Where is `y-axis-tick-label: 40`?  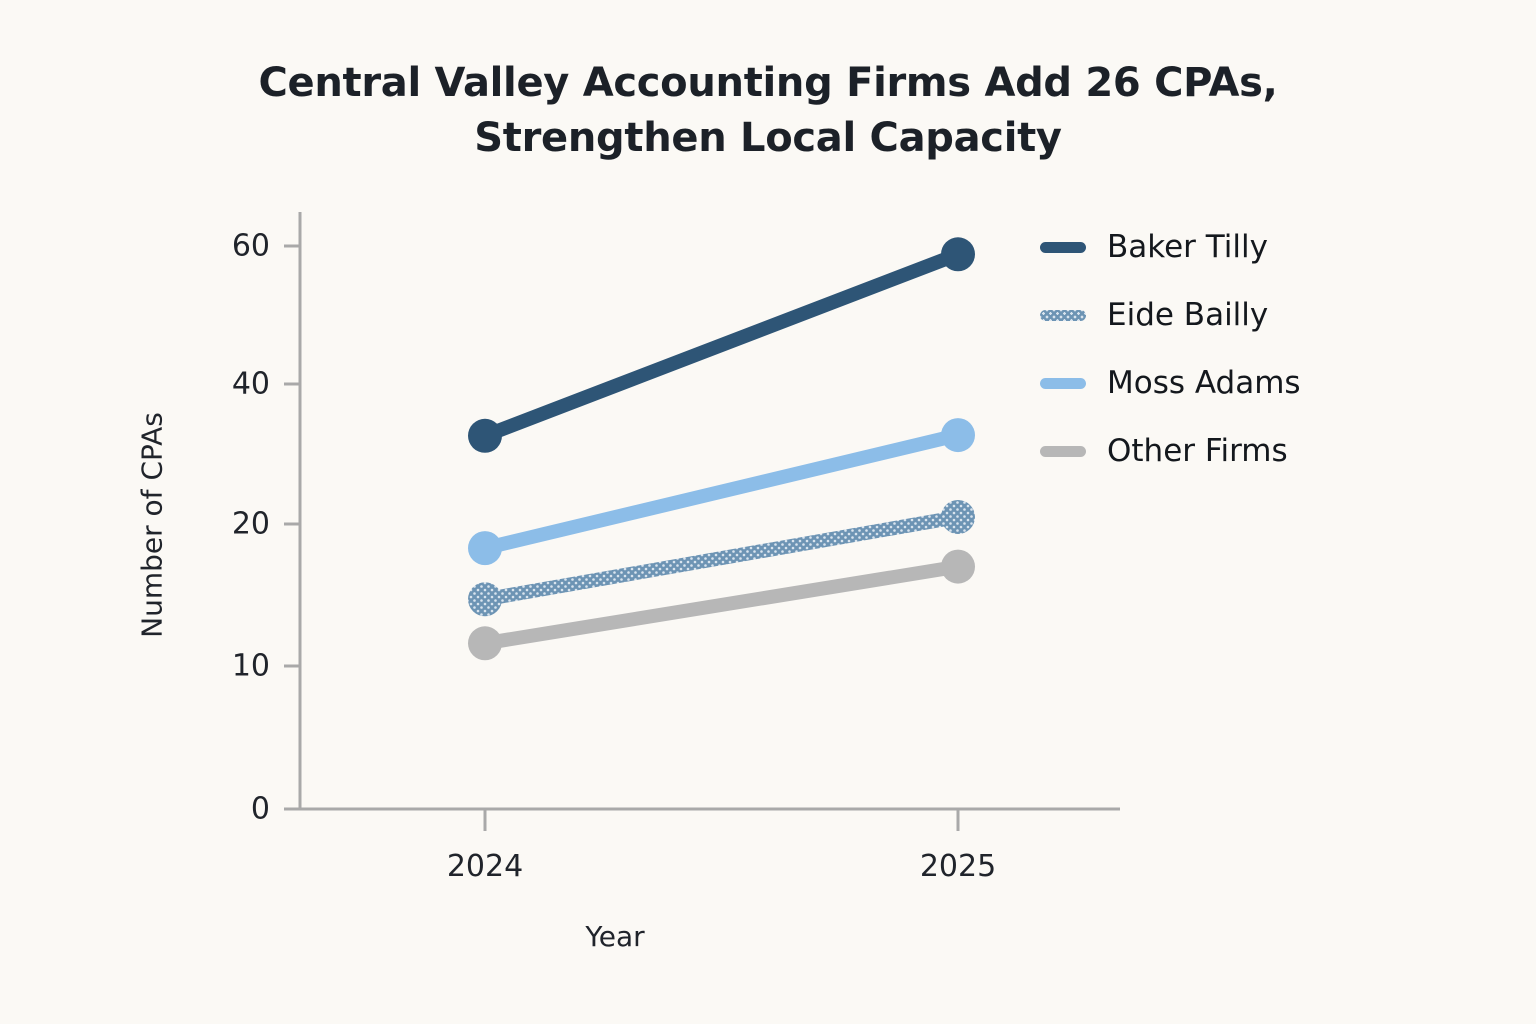
y-axis-tick-label: 40 is located at coordinates (250, 384).